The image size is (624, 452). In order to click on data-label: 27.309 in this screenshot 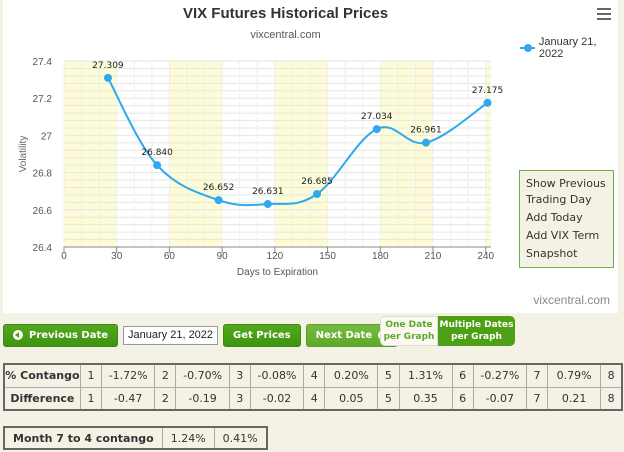, I will do `click(108, 66)`.